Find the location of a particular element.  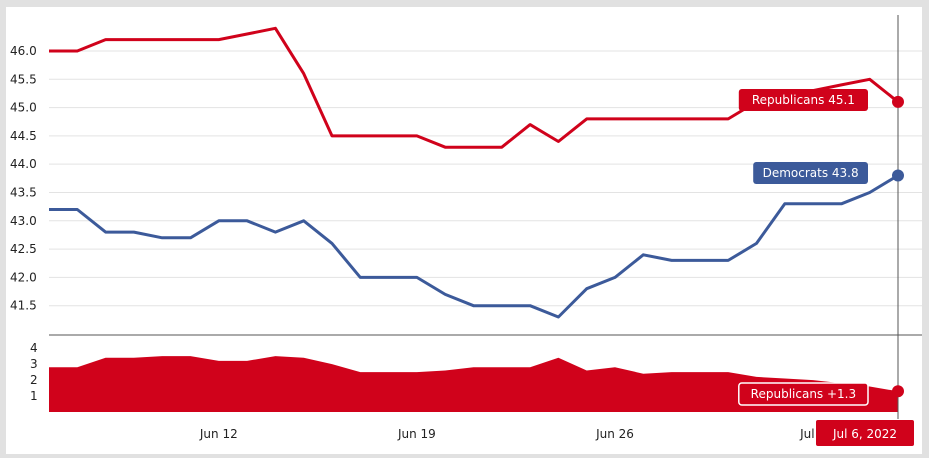

y-tick-label: 45.5 is located at coordinates (23, 79).